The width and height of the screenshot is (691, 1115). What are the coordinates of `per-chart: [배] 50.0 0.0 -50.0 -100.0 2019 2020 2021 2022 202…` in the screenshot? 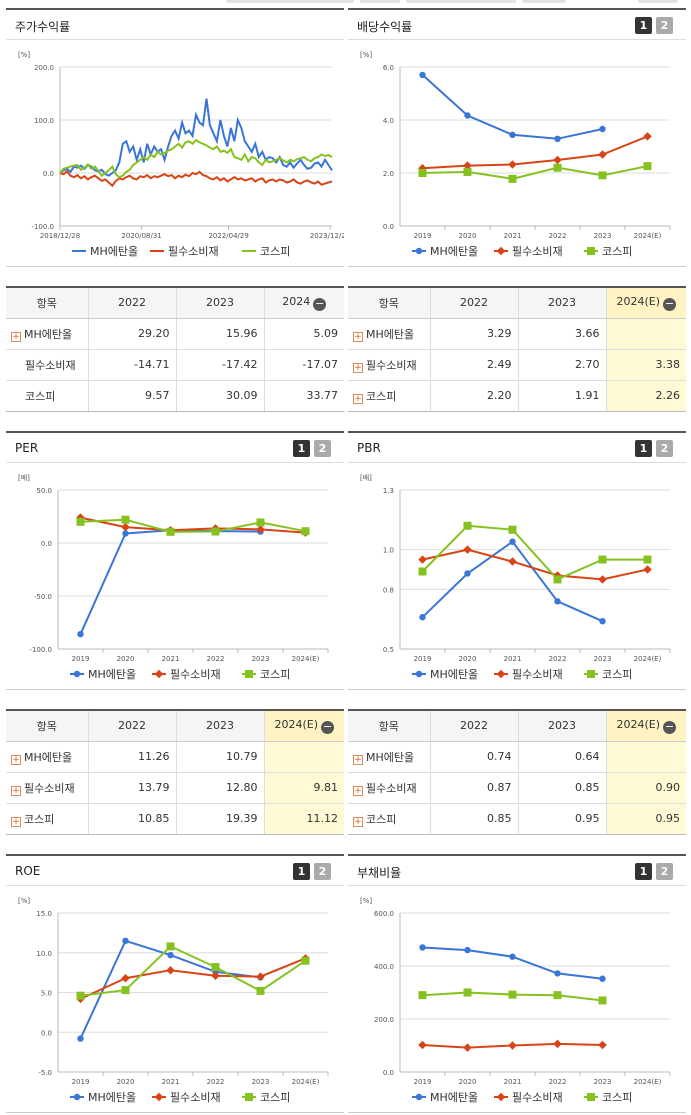 It's located at (173, 577).